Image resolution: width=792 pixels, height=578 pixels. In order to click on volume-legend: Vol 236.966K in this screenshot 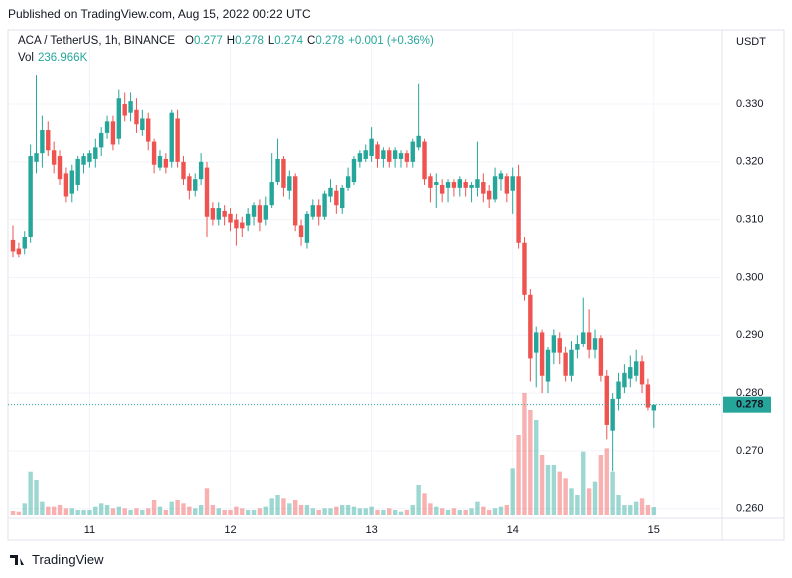, I will do `click(52, 58)`.